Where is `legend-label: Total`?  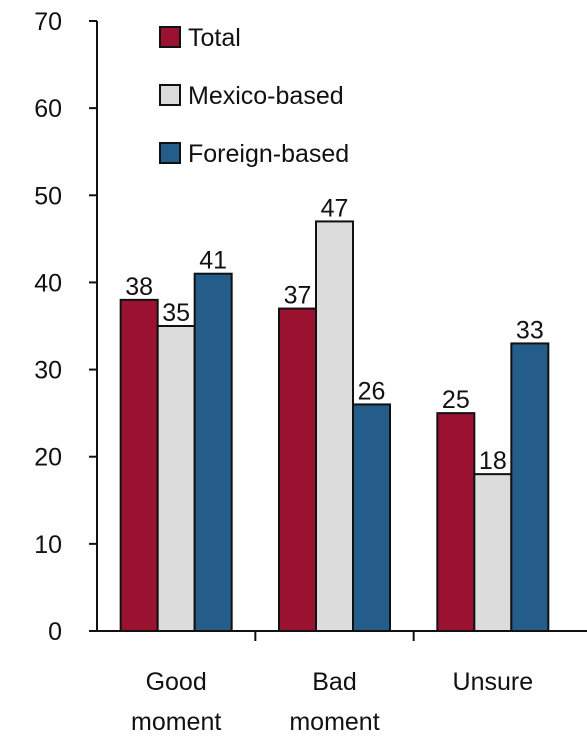
legend-label: Total is located at coordinates (214, 38).